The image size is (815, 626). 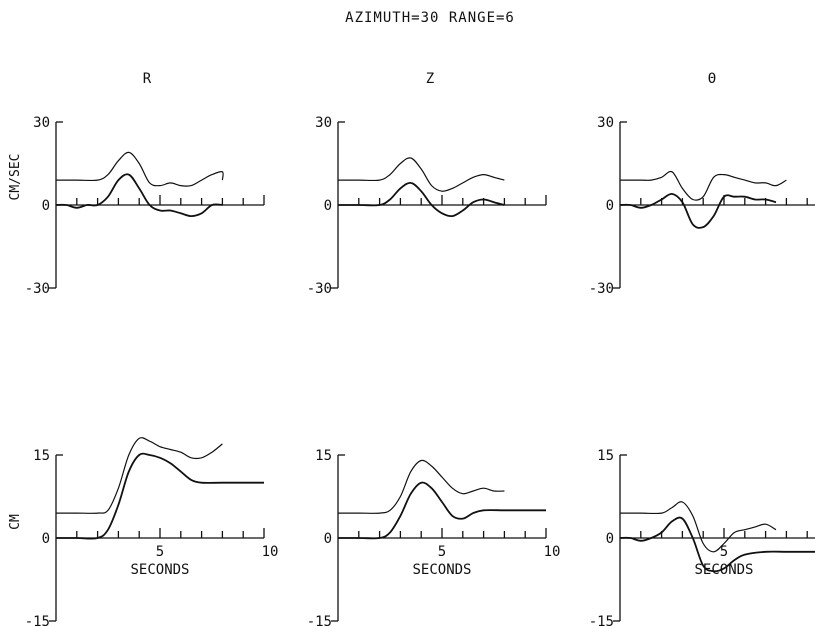 What do you see at coordinates (15, 522) in the screenshot?
I see `units-label: CM` at bounding box center [15, 522].